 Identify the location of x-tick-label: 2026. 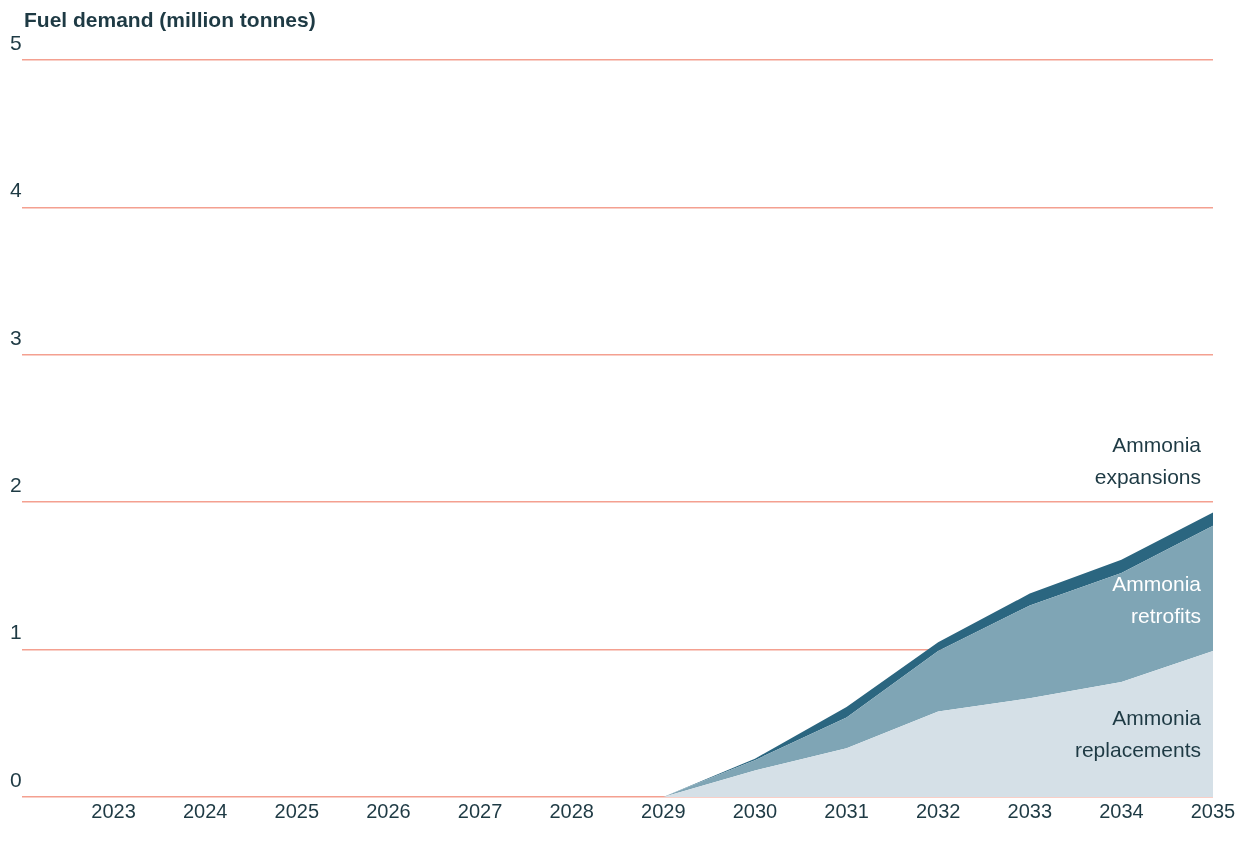
(388, 810).